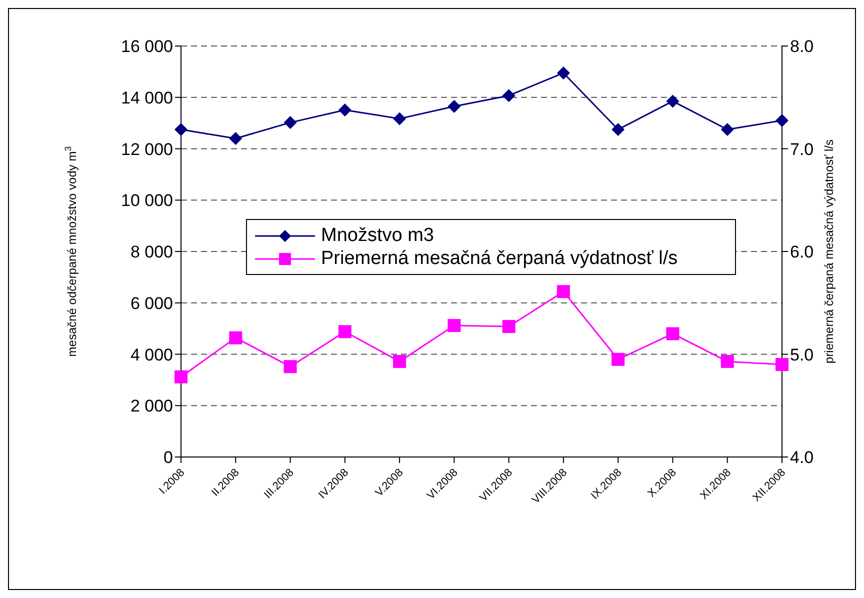 This screenshot has width=864, height=598. I want to click on y2-tick-label: 7.0, so click(802, 149).